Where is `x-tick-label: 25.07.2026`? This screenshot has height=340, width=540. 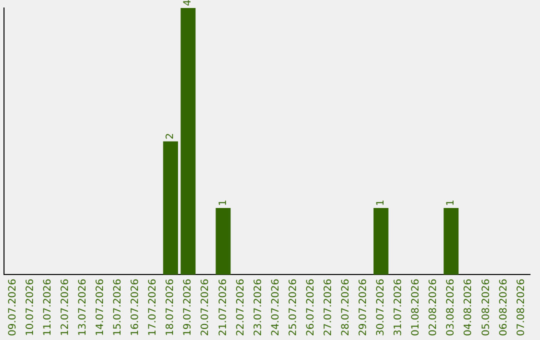
x-tick-label: 25.07.2026 is located at coordinates (293, 307).